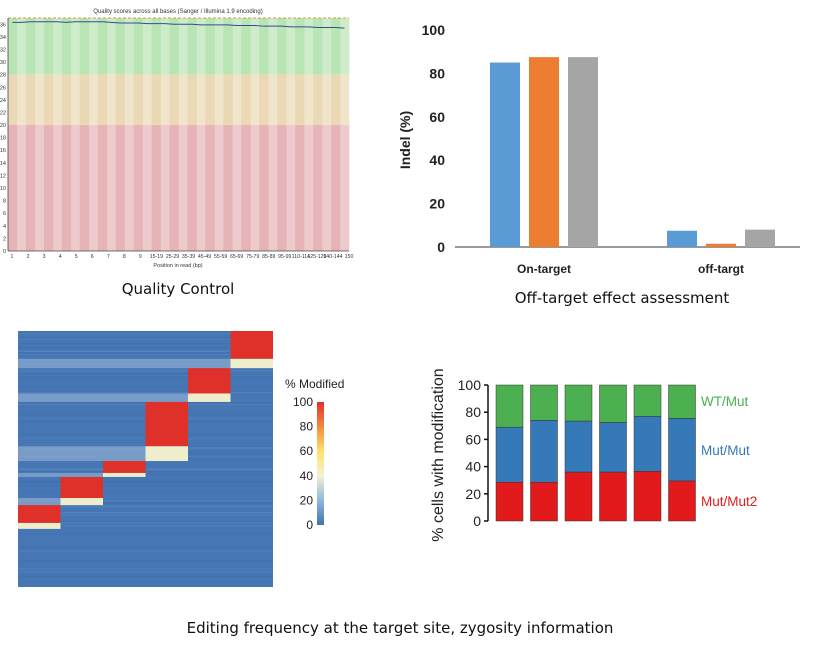 This screenshot has height=654, width=820. Describe the element at coordinates (3, 189) in the screenshot. I see `qc-ytick-label: 10` at that location.